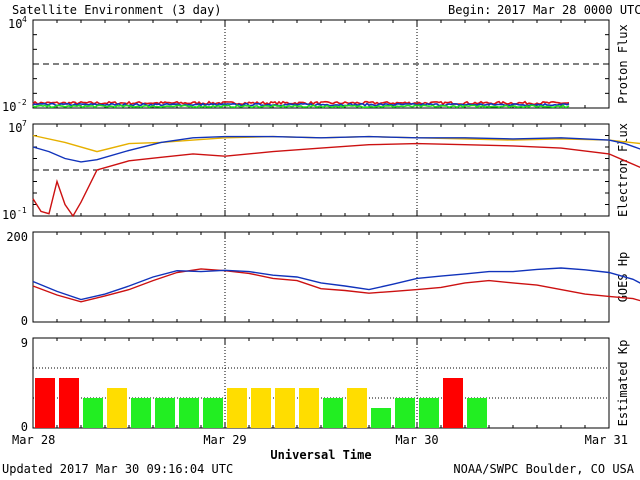 The image size is (640, 480). What do you see at coordinates (320, 455) in the screenshot?
I see `x-axis-title: Universal Time` at bounding box center [320, 455].